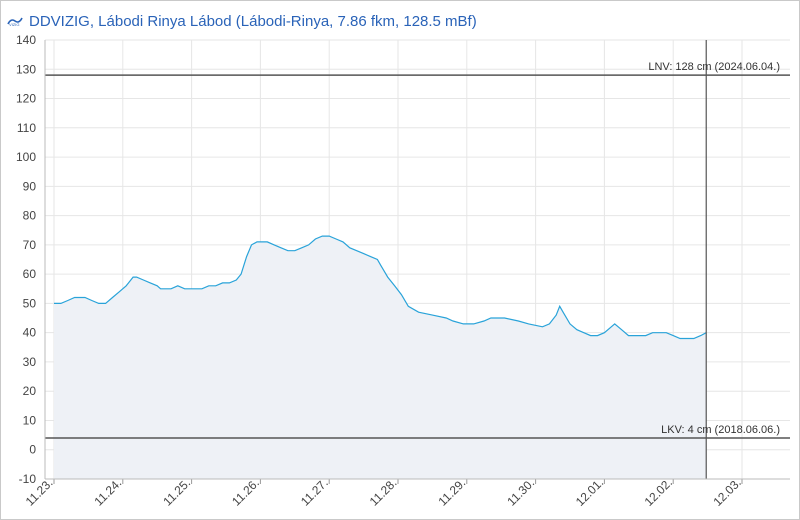 The height and width of the screenshot is (520, 800). I want to click on y-tick-label: 10, so click(30, 420).